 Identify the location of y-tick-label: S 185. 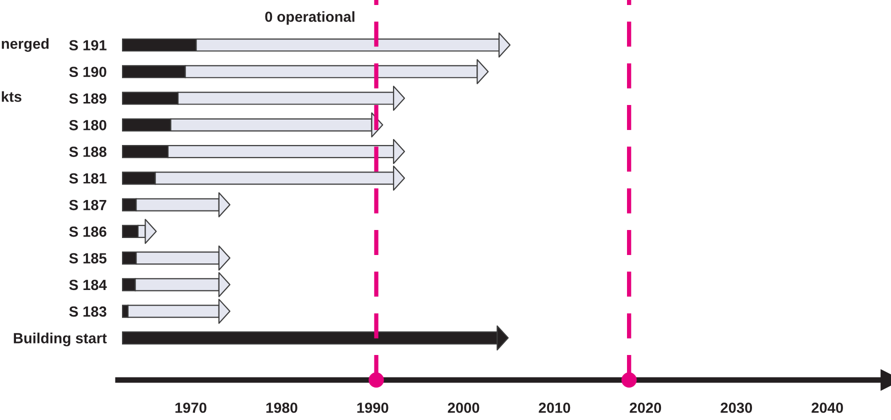
(87, 258).